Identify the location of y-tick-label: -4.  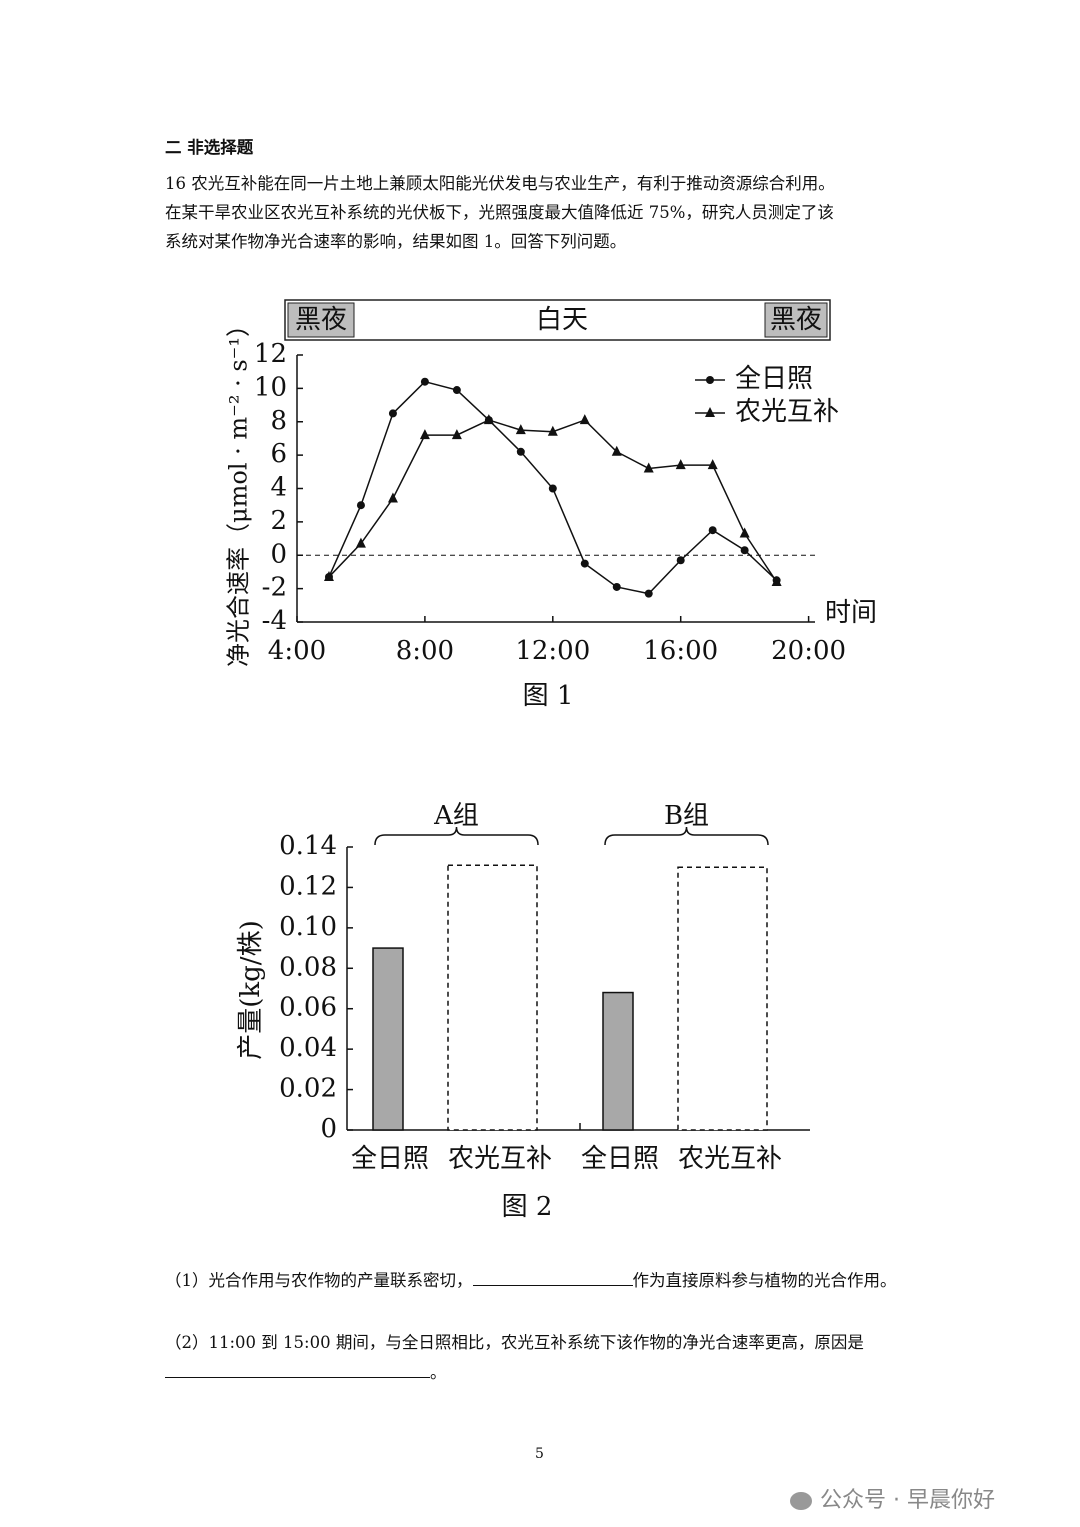
(274, 621).